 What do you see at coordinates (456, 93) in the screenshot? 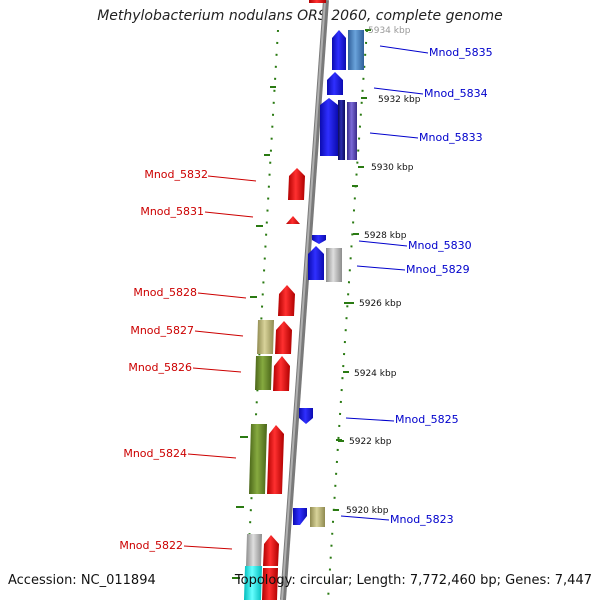
I see `gene-label: Mnod_5834` at bounding box center [456, 93].